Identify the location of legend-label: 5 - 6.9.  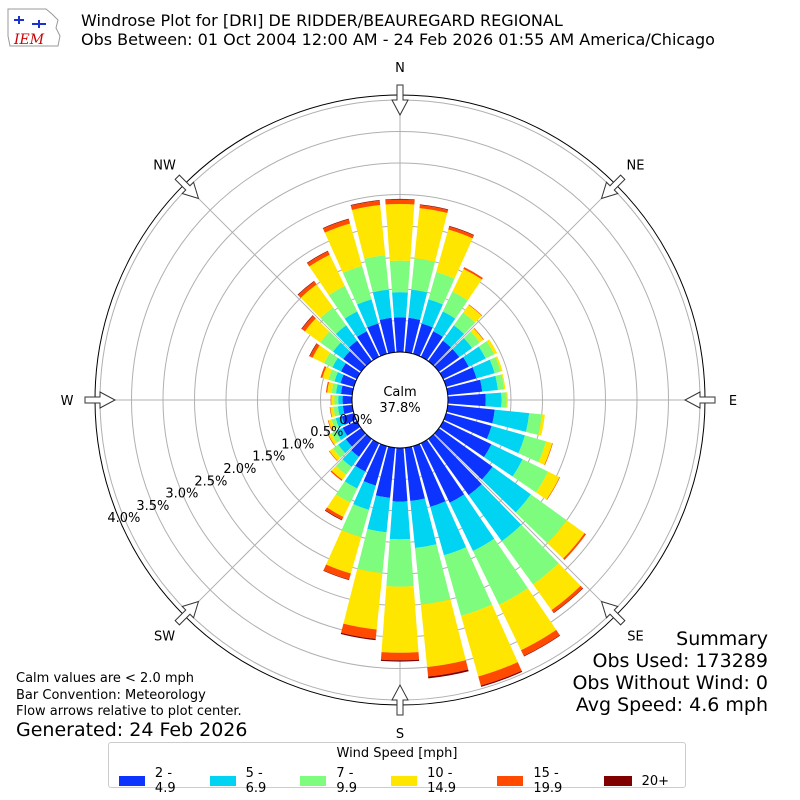
(256, 781).